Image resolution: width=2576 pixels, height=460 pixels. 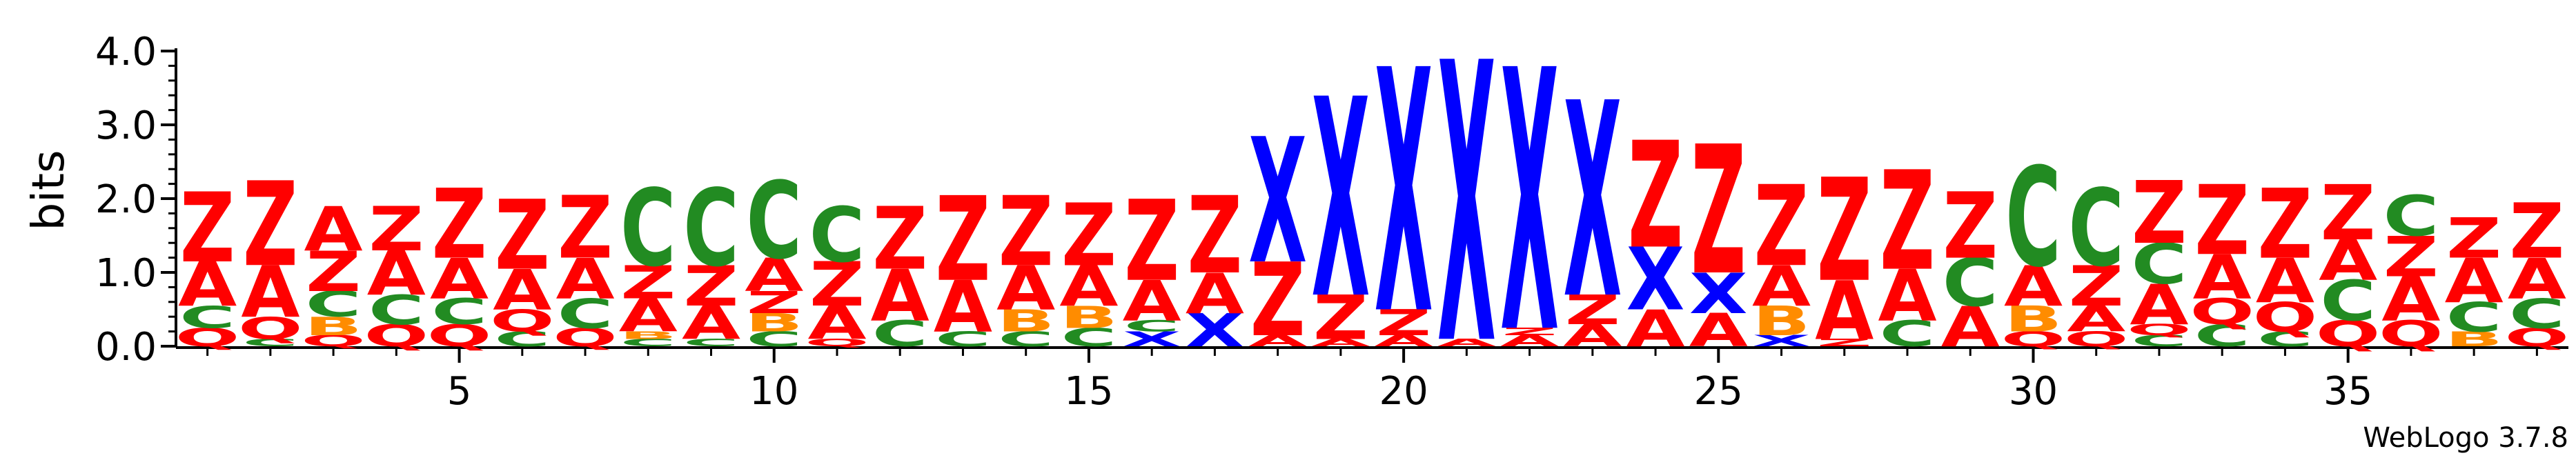 I want to click on x-tick-label: 35, so click(x=2347, y=391).